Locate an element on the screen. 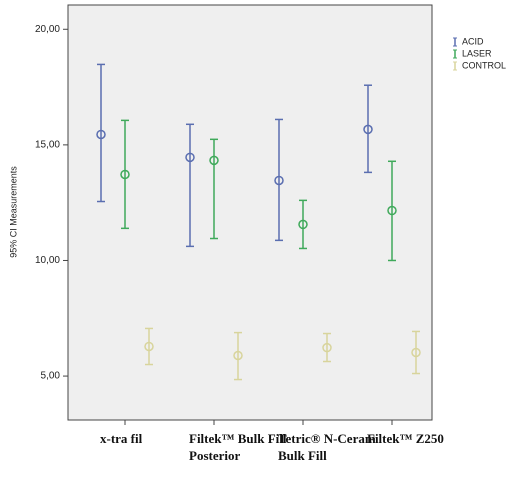 Image resolution: width=524 pixels, height=477 pixels. y-tick-label: 15,00 is located at coordinates (47, 145).